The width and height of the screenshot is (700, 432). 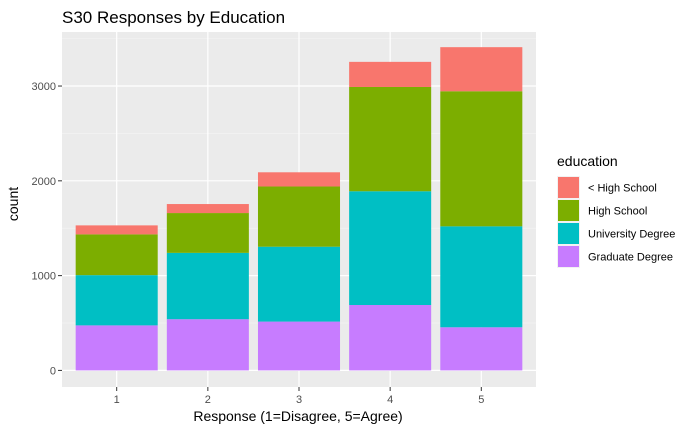 I want to click on legend-title: education, so click(x=587, y=161).